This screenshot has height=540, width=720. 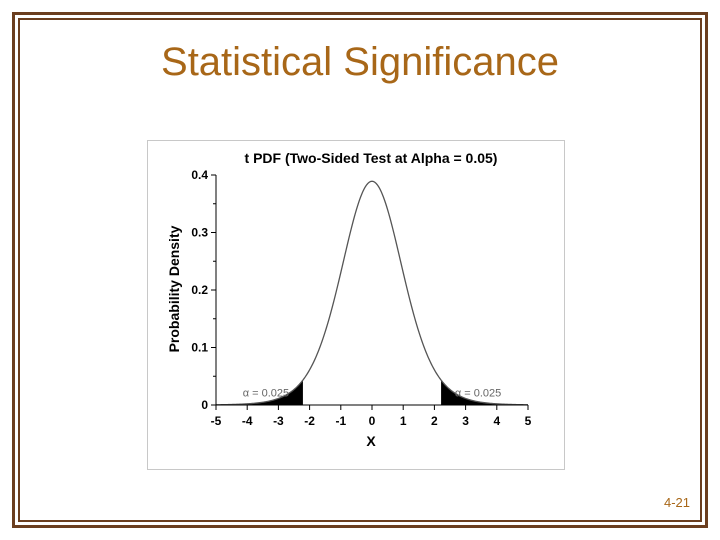 What do you see at coordinates (340, 421) in the screenshot?
I see `x-tick-label: -1` at bounding box center [340, 421].